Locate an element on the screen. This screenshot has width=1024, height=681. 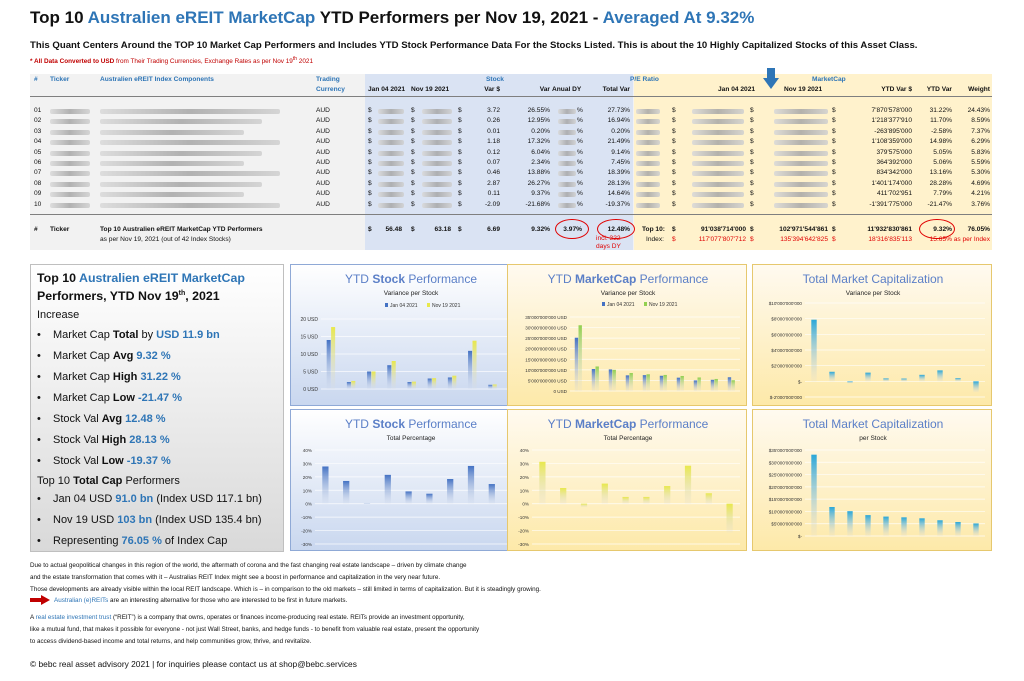
sum-var-usd: 6.69 is located at coordinates (493, 229).